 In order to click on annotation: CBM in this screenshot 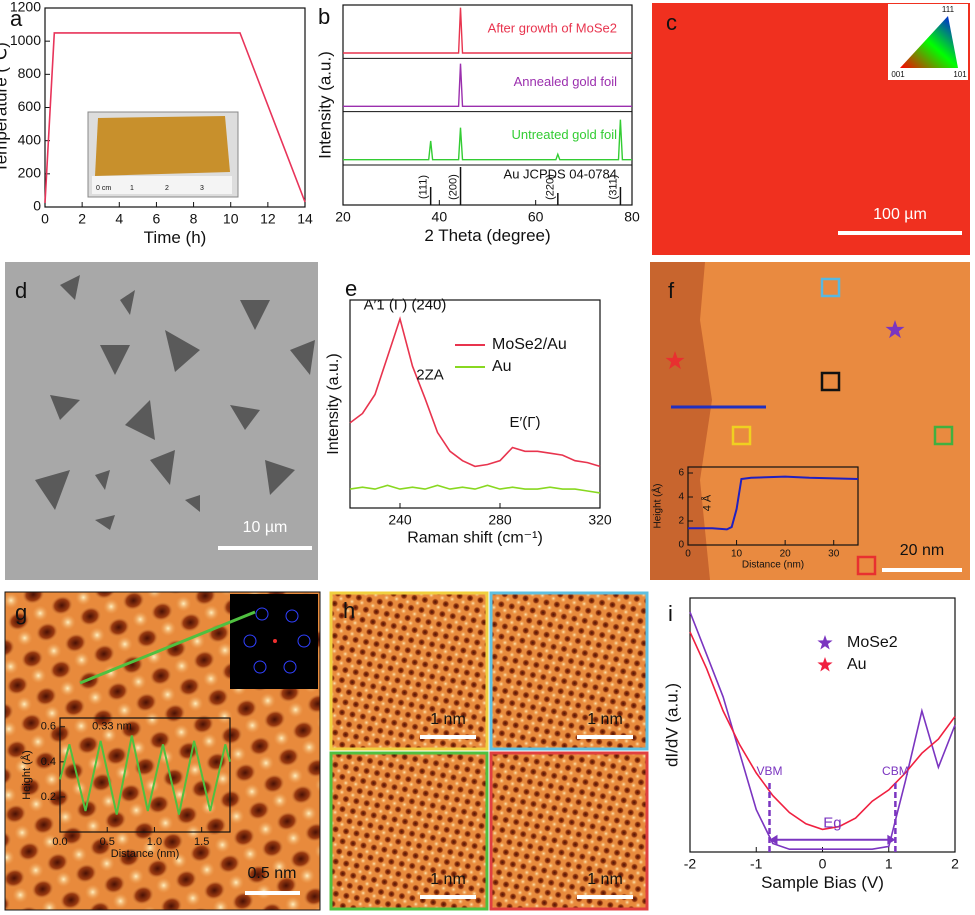, I will do `click(895, 771)`.